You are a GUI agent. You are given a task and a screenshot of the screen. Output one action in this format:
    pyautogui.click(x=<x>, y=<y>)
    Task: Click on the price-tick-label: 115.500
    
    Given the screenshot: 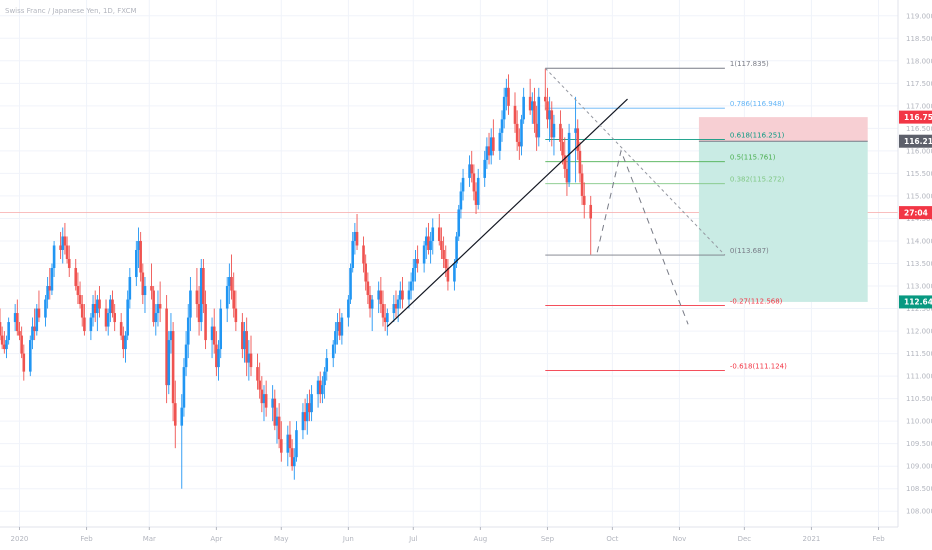 What is the action you would take?
    pyautogui.click(x=919, y=174)
    